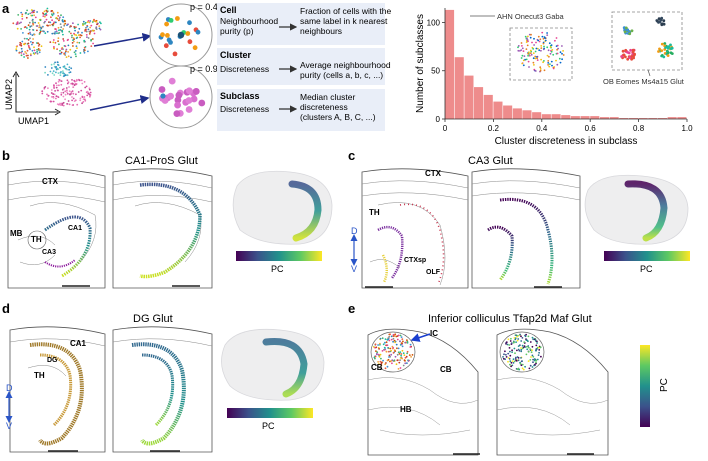 The image size is (708, 461). What do you see at coordinates (522, 352) in the screenshot?
I see `e-ic-pc-cells` at bounding box center [522, 352].